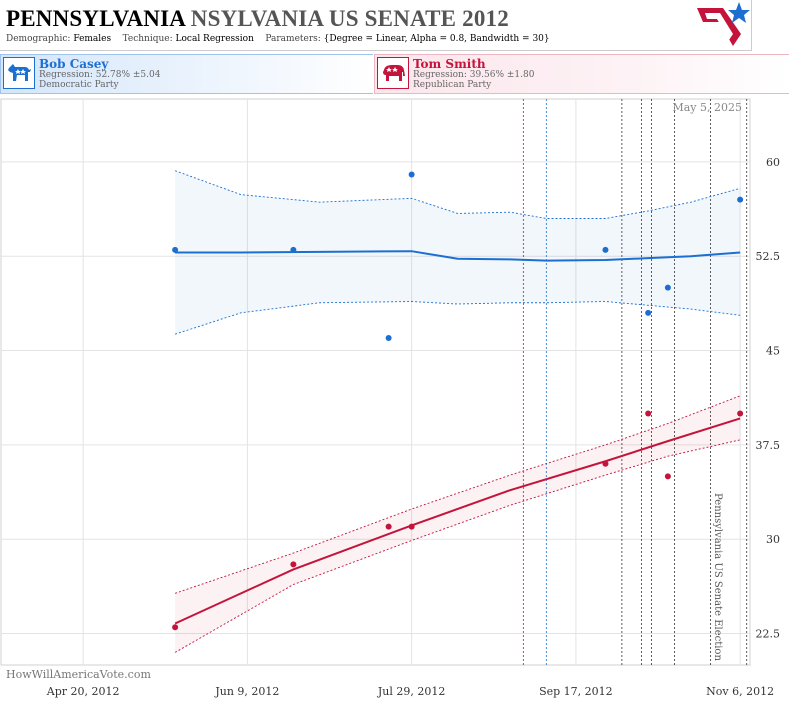  Describe the element at coordinates (707, 107) in the screenshot. I see `date-stamp: May 5, 2025` at that location.